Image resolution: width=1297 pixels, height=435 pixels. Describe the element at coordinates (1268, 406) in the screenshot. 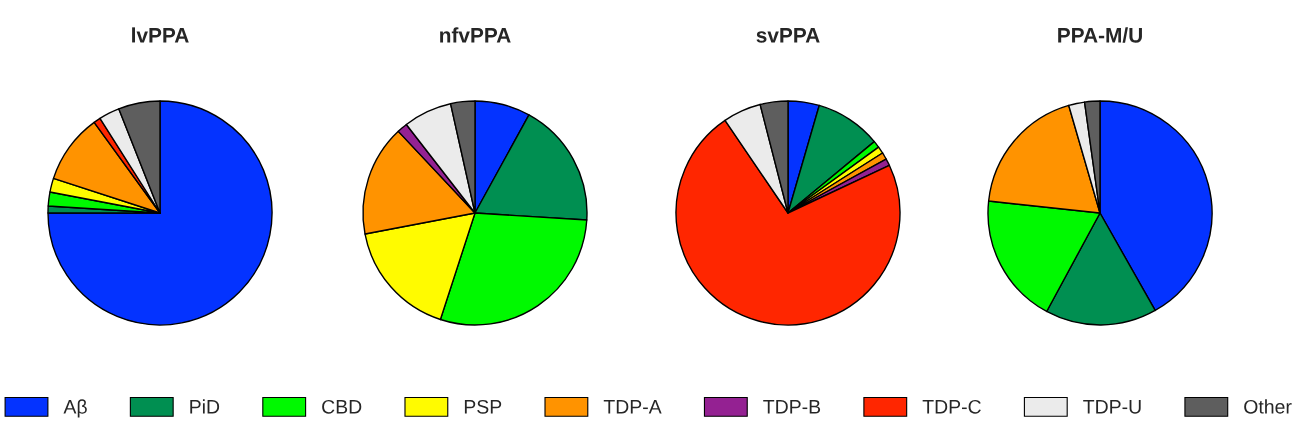

I see `legend-label: Other` at that location.